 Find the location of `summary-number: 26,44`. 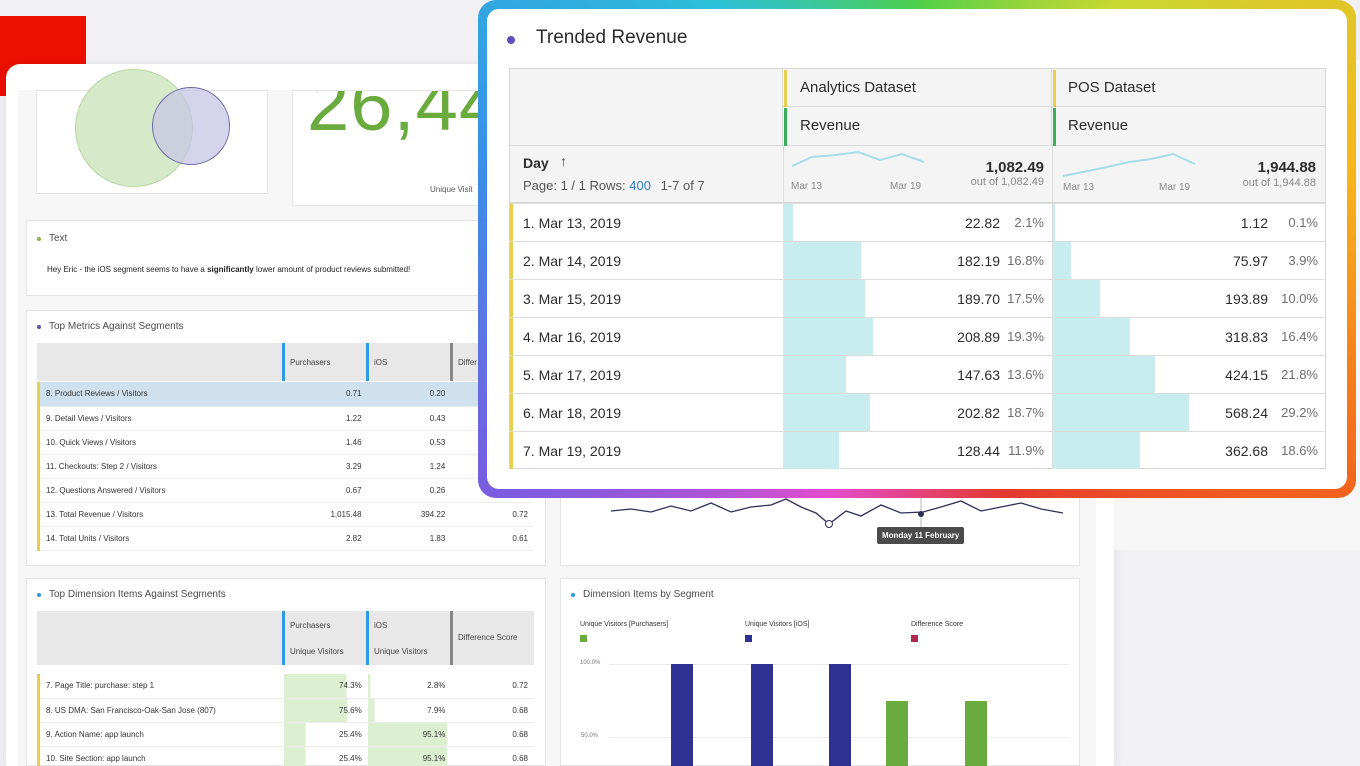

summary-number: 26,44 is located at coordinates (399, 118).